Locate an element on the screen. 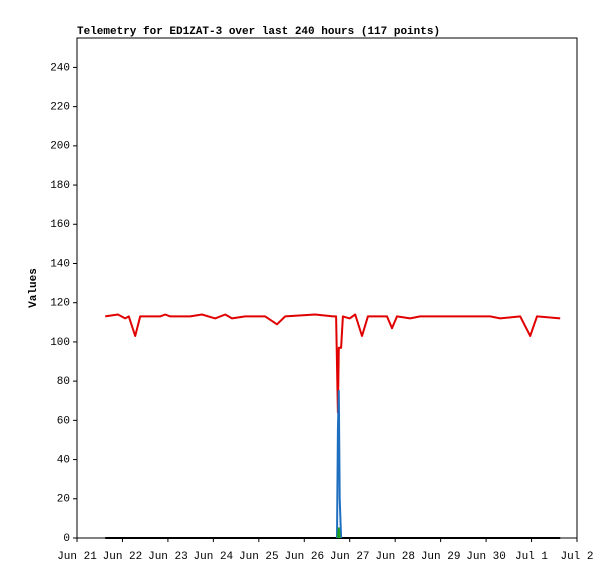  y-tick-label: 200 is located at coordinates (60, 147).